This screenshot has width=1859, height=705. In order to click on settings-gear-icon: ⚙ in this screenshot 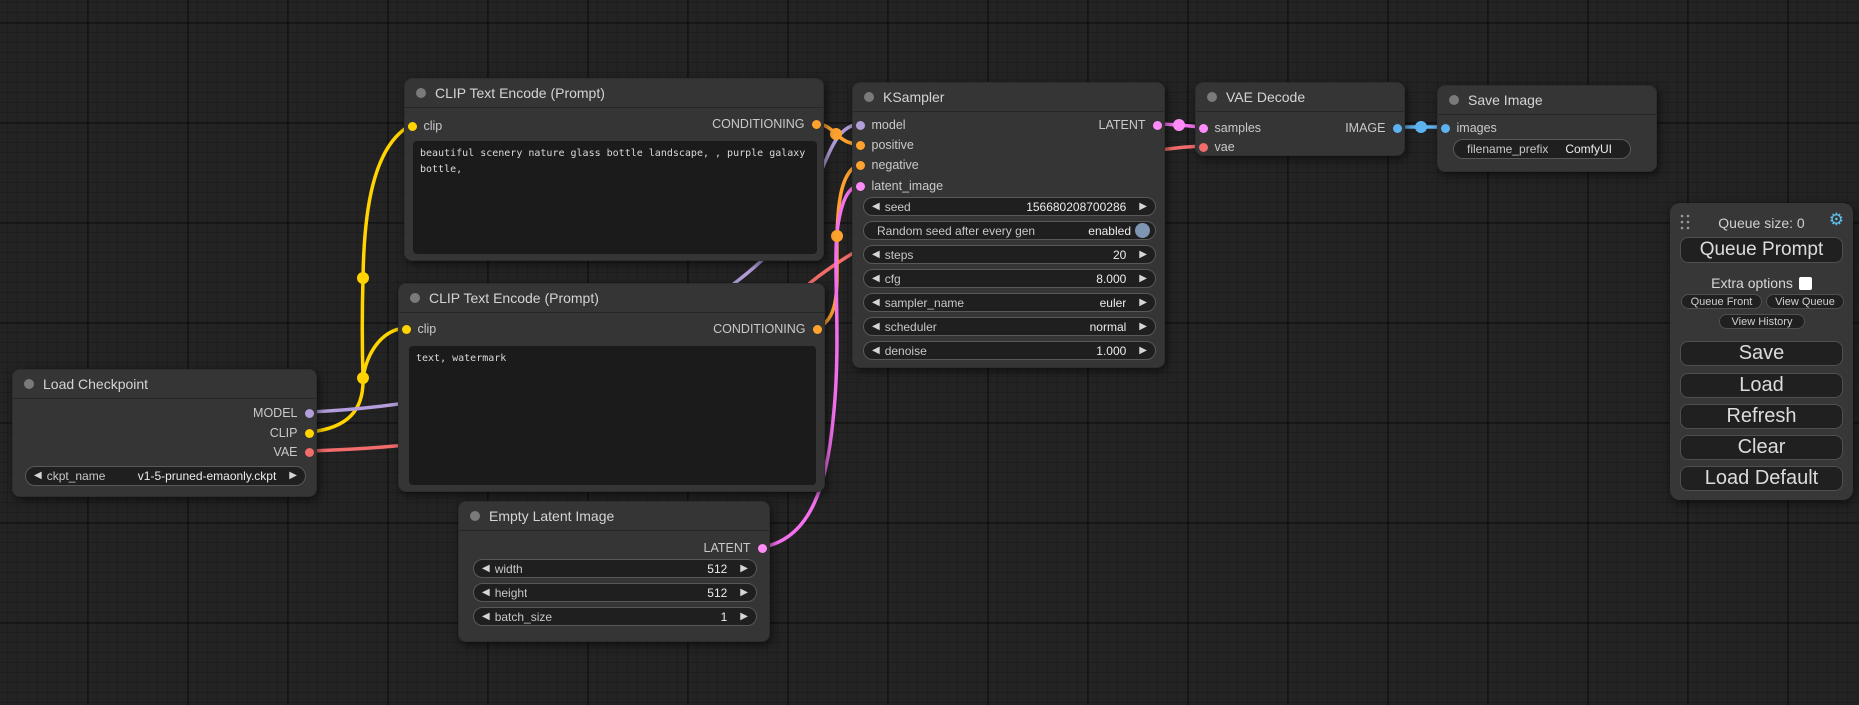, I will do `click(1836, 219)`.